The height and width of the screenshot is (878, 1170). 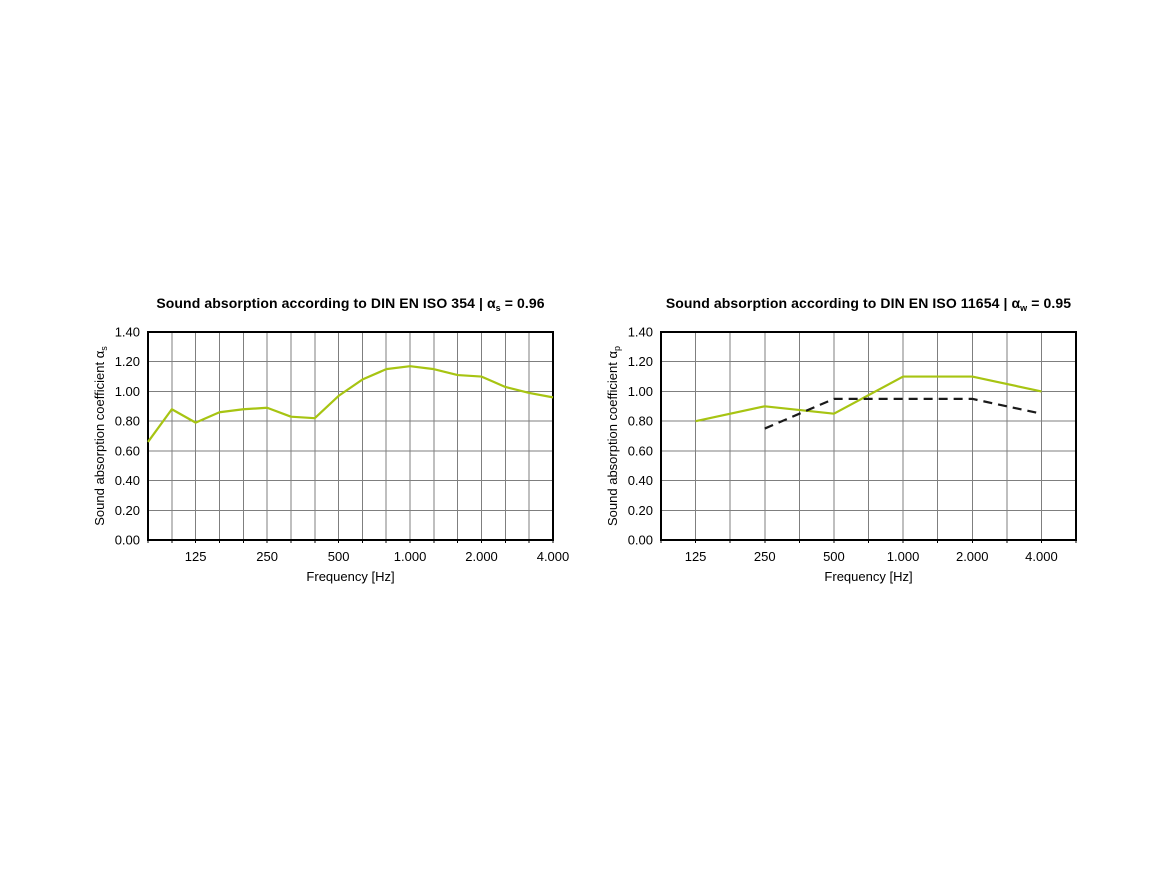 What do you see at coordinates (903, 413) in the screenshot?
I see `series-reference-curve` at bounding box center [903, 413].